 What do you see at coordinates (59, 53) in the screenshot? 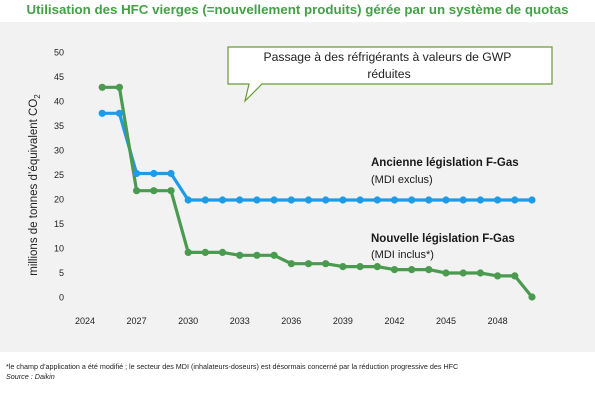
I see `y-tick-label: 50` at bounding box center [59, 53].